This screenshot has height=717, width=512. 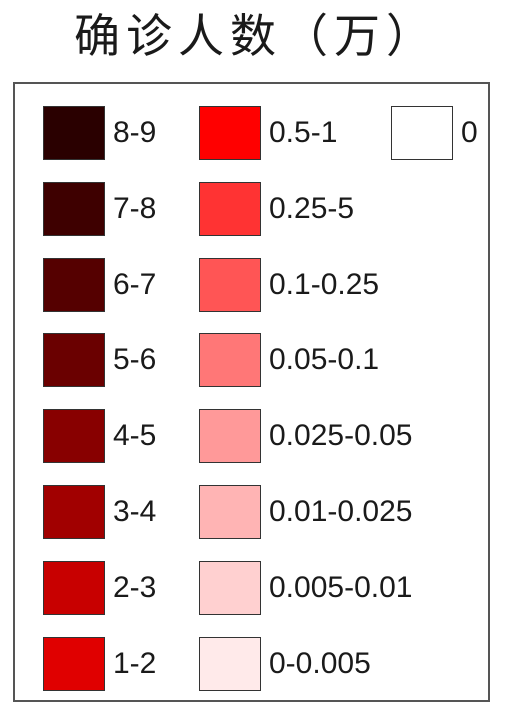 I want to click on legend-label: 5-6, so click(x=134, y=360).